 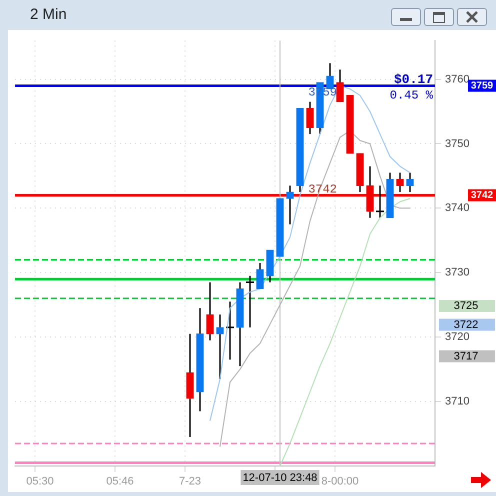 I want to click on x-tick-label: 05:46, so click(x=120, y=482).